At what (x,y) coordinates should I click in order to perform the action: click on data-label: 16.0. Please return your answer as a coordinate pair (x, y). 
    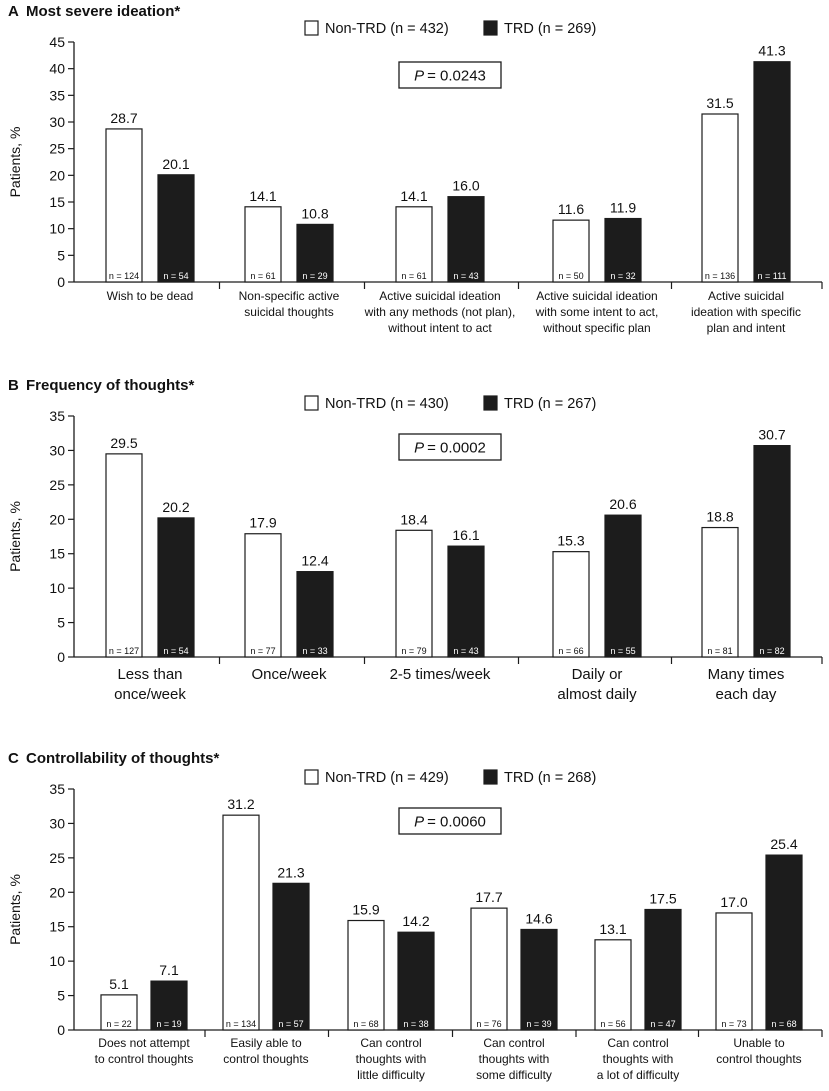
    Looking at the image, I should click on (465, 186).